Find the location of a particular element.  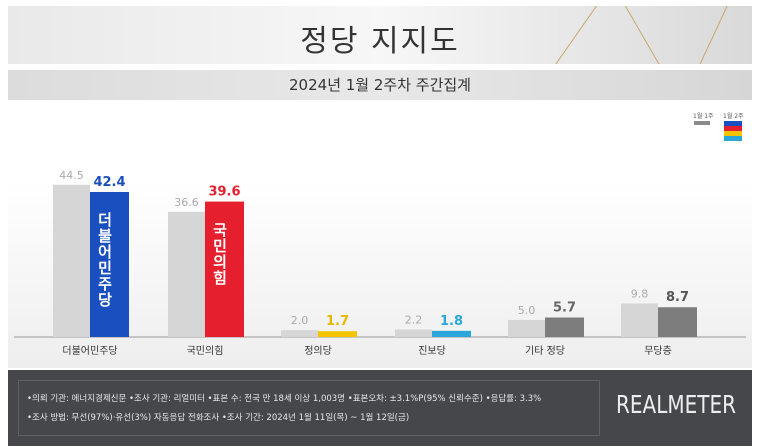

brand-logo: REALMETER is located at coordinates (676, 404).